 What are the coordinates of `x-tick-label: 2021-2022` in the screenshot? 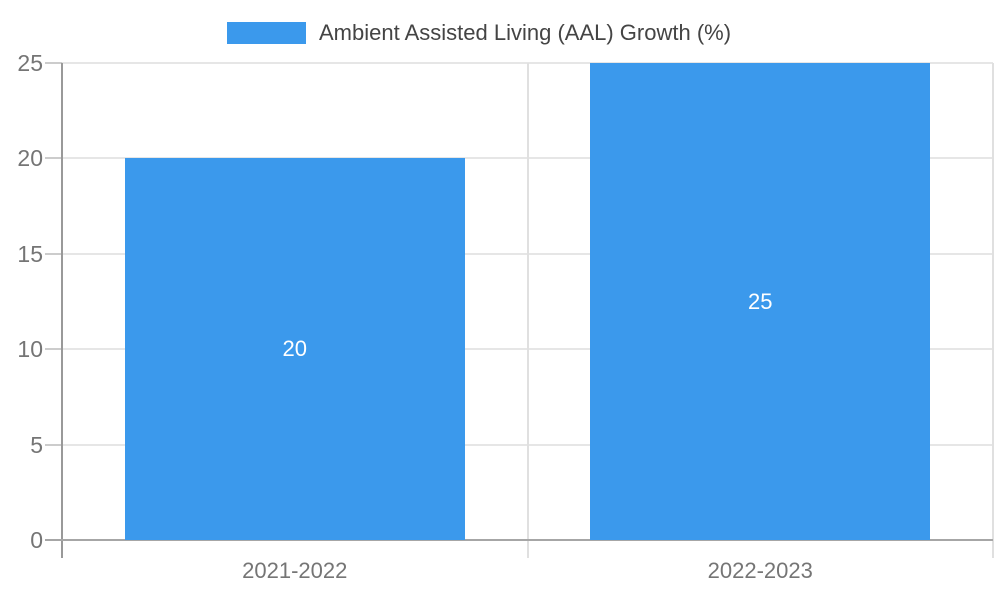 It's located at (295, 570).